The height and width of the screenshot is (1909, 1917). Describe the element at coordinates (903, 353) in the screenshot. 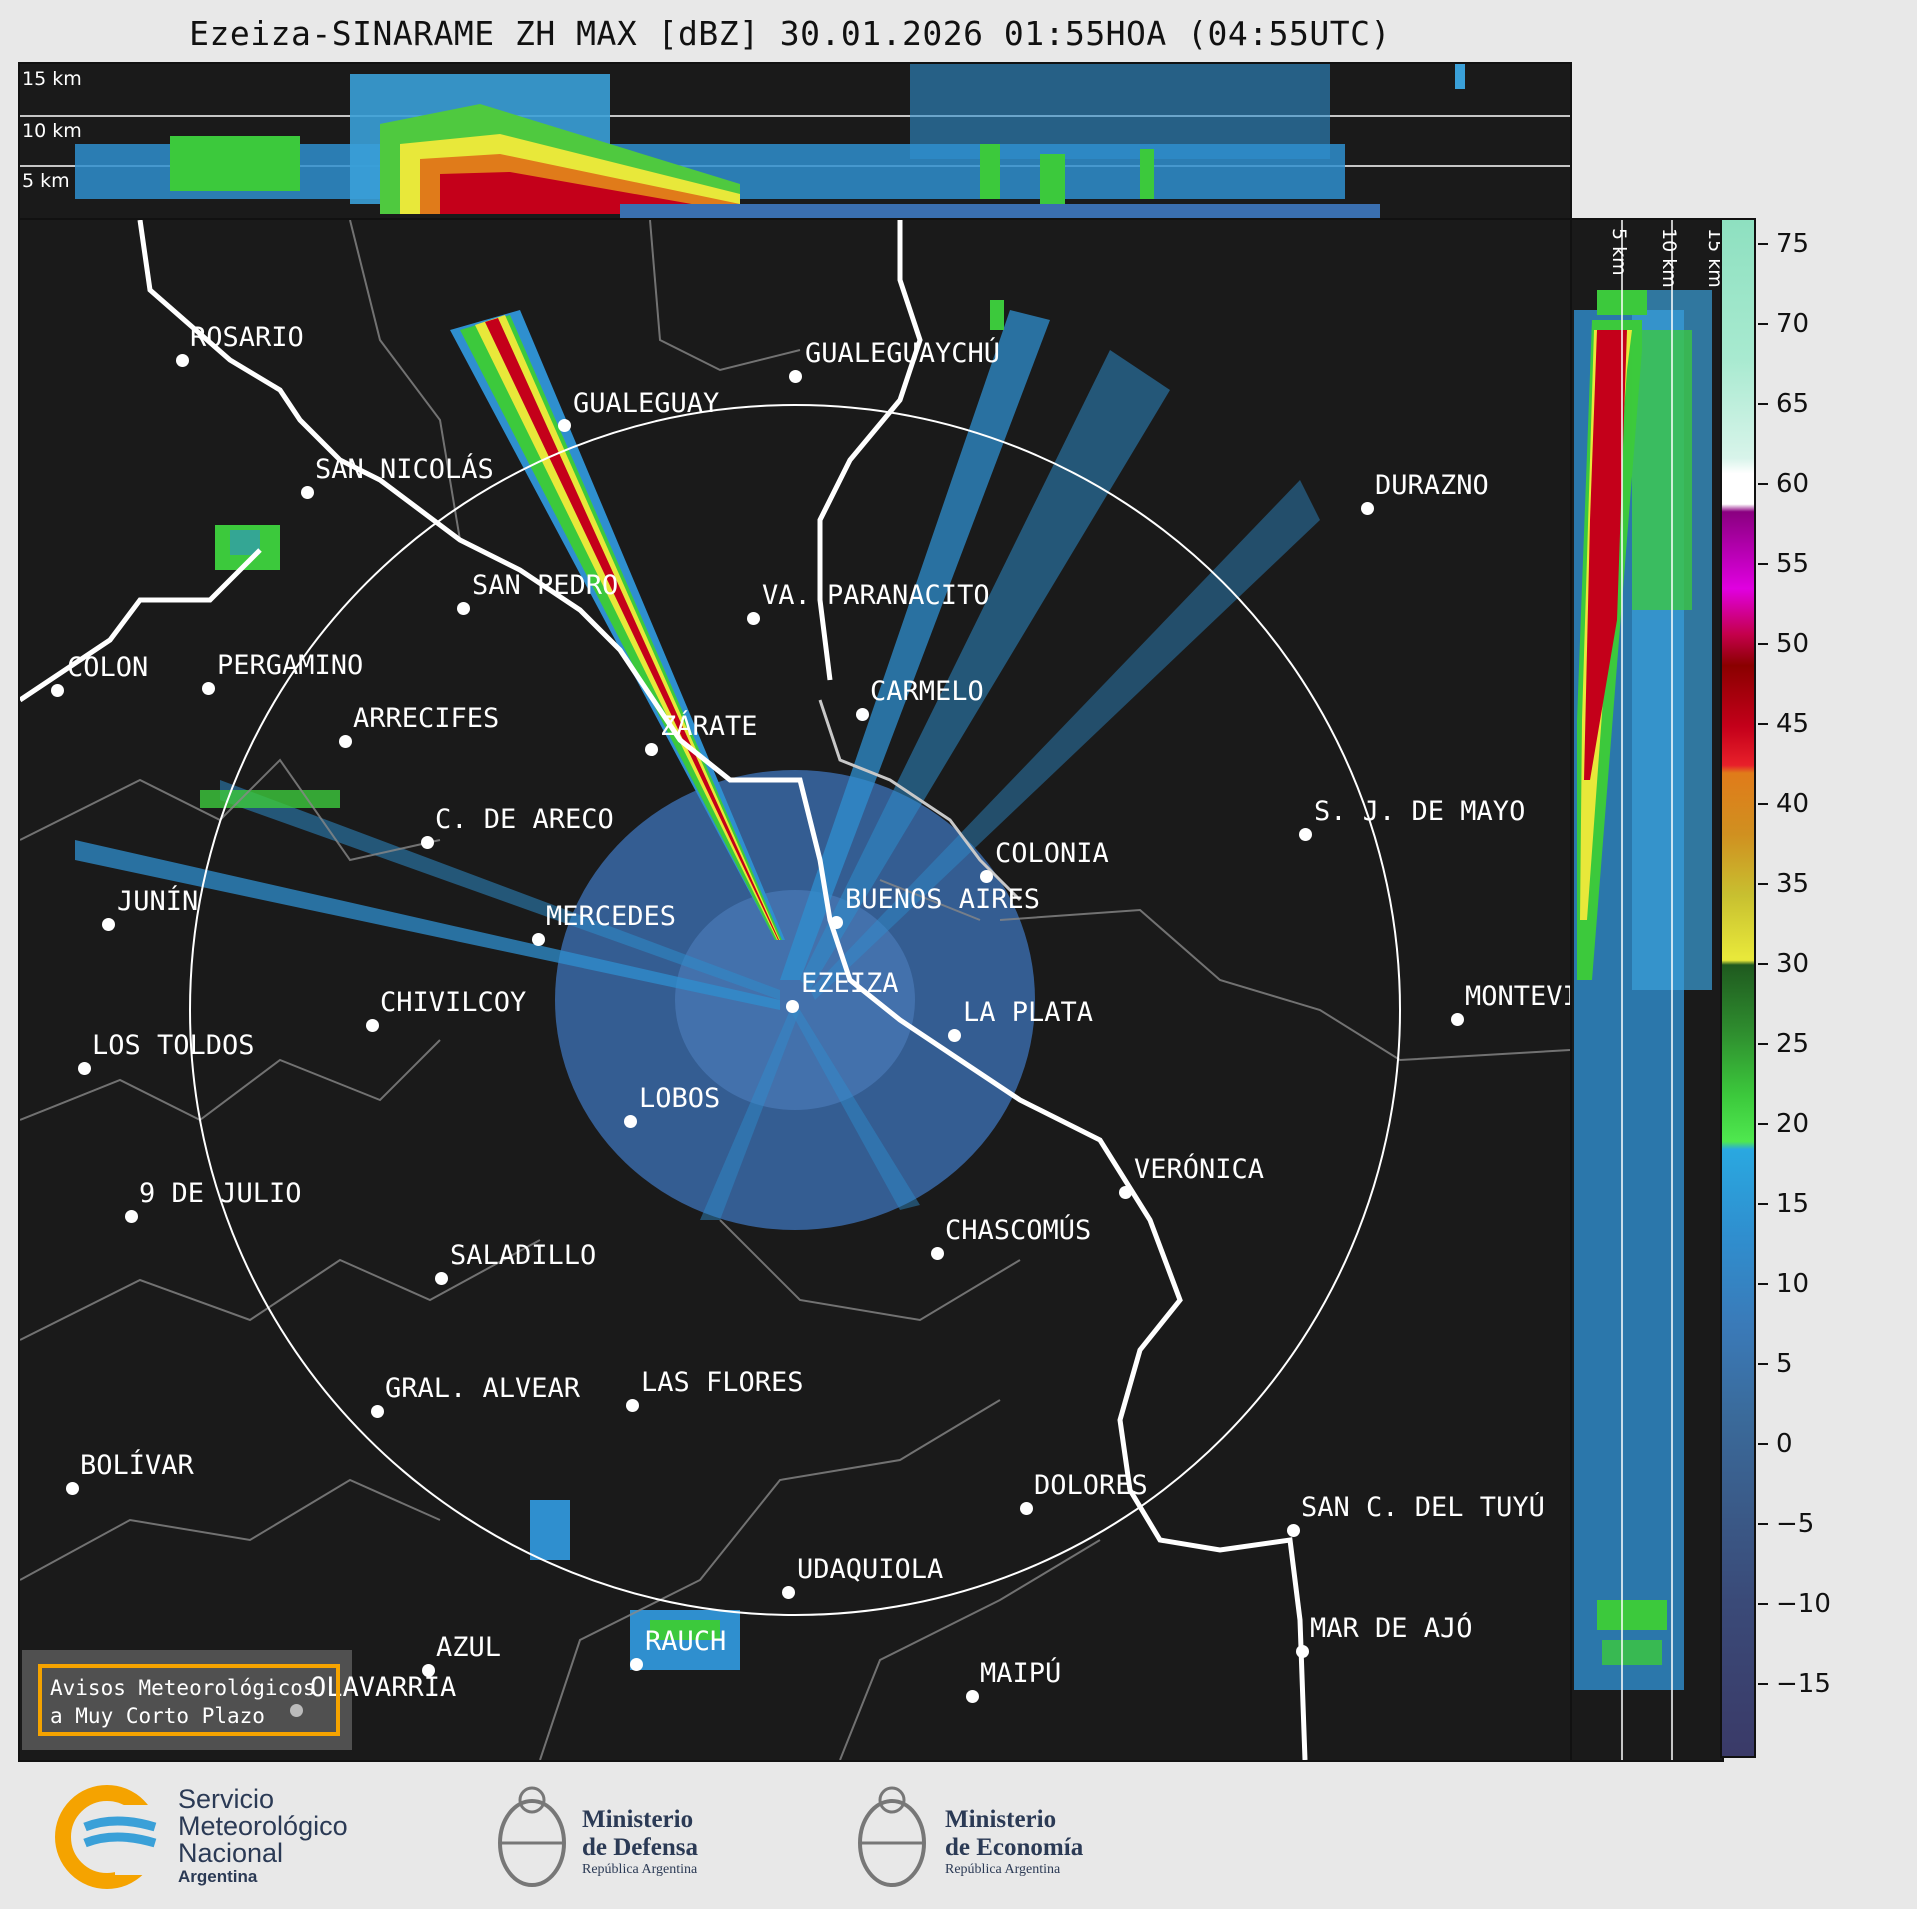

I see `city-label-gualeguaychu: GUALEGUAYCHÚ` at that location.